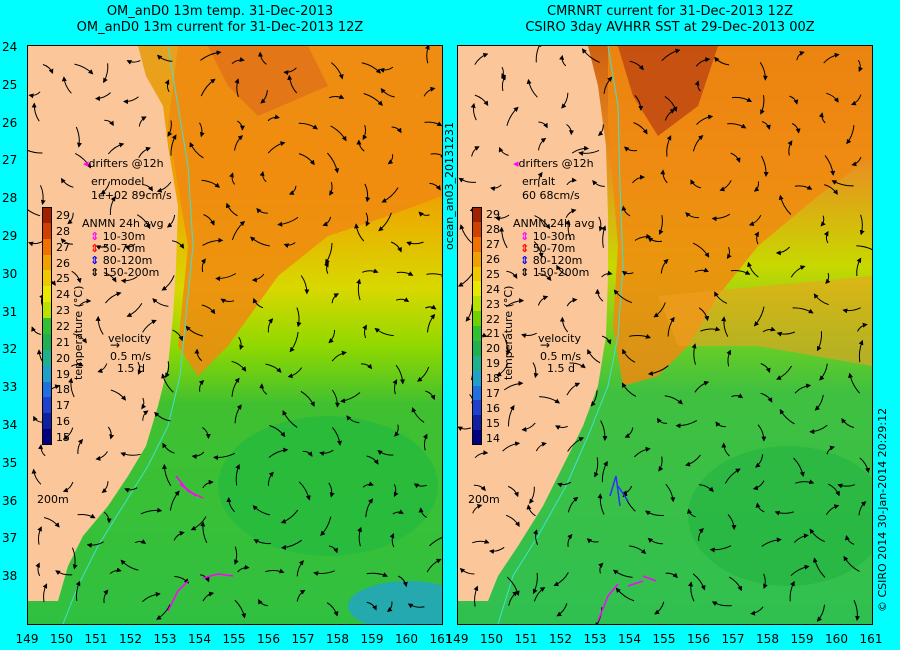 The width and height of the screenshot is (900, 650). I want to click on colorbar-tick-label: 20, so click(493, 349).